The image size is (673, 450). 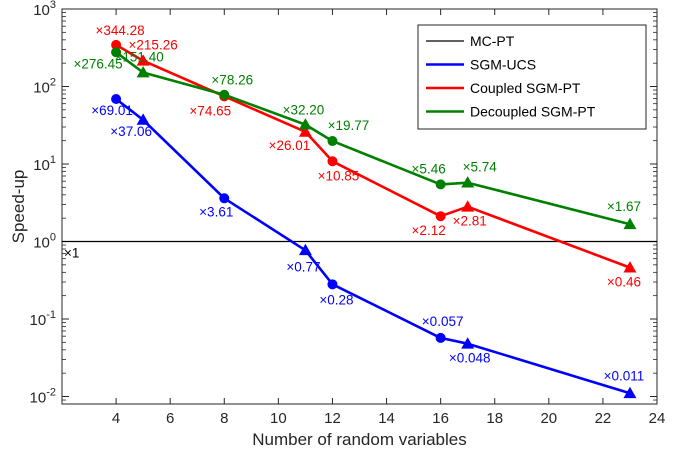 What do you see at coordinates (44, 9) in the screenshot?
I see `y-tick-label: 10³` at bounding box center [44, 9].